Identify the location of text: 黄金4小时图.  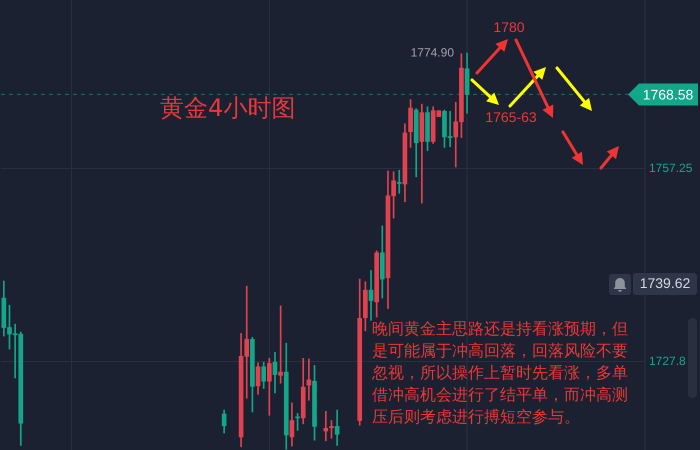
(228, 108).